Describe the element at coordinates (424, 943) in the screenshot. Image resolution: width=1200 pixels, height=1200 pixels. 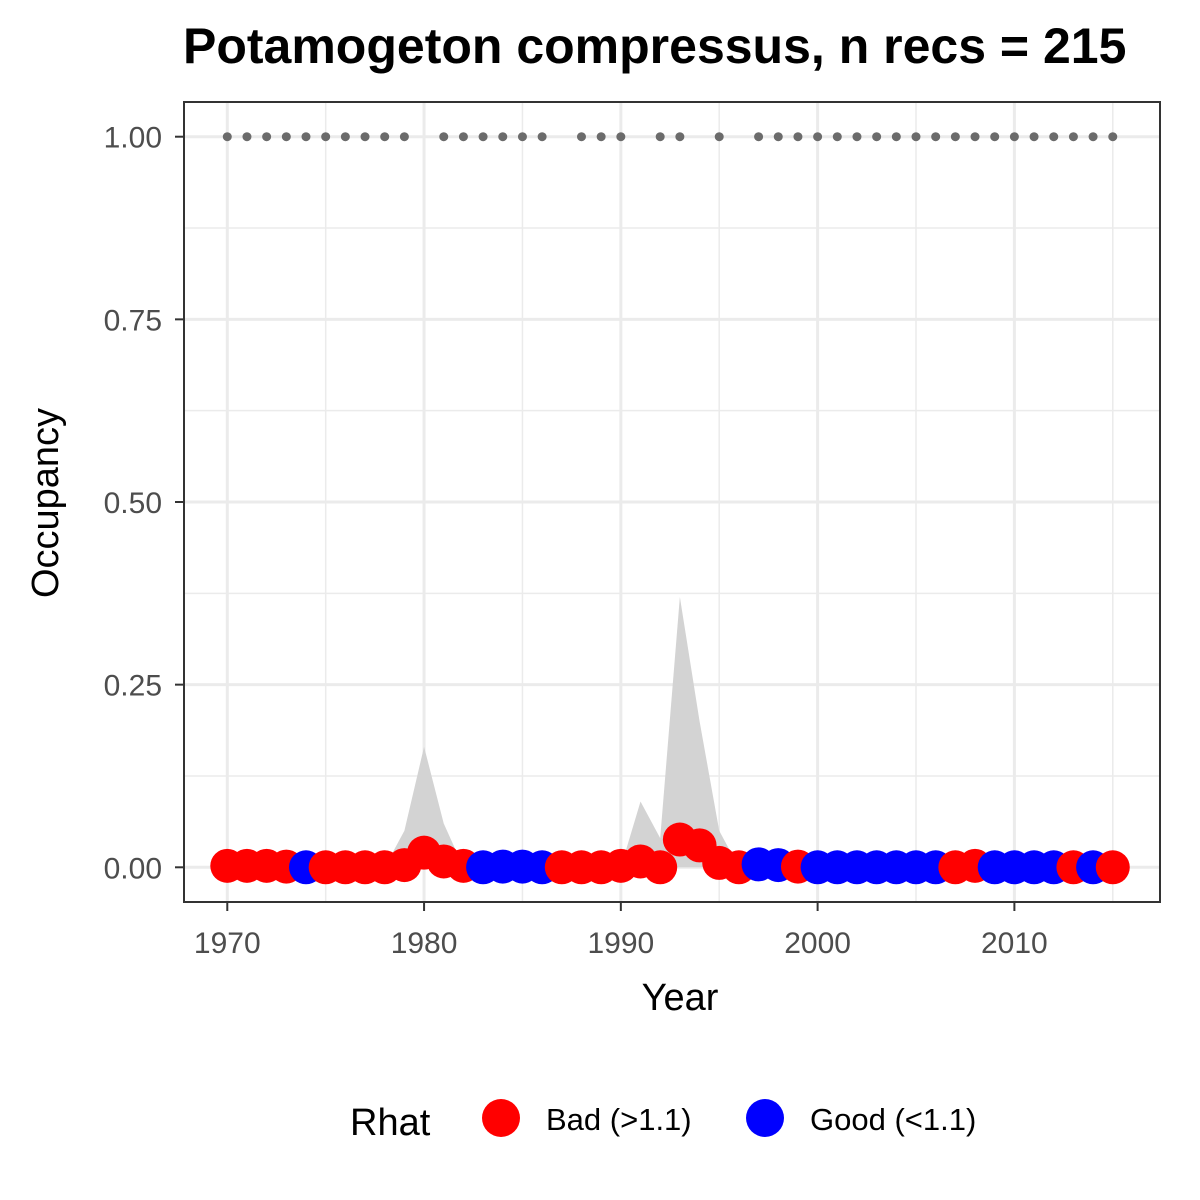
I see `x-tick-label: 1980` at that location.